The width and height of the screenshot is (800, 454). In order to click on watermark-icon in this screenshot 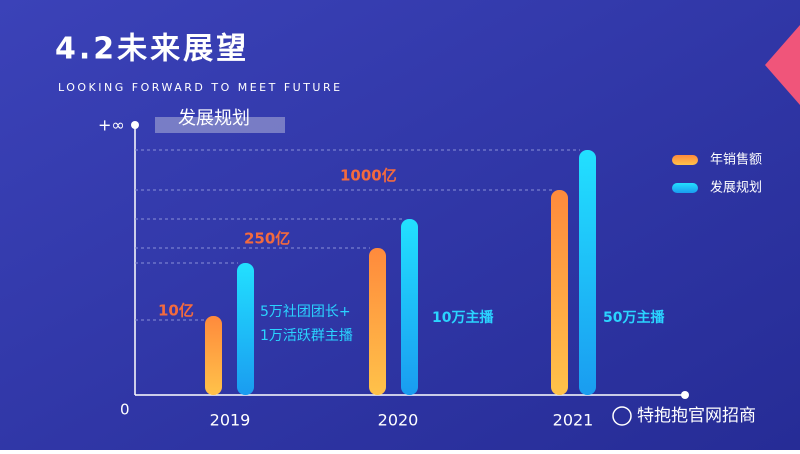, I will do `click(622, 416)`.